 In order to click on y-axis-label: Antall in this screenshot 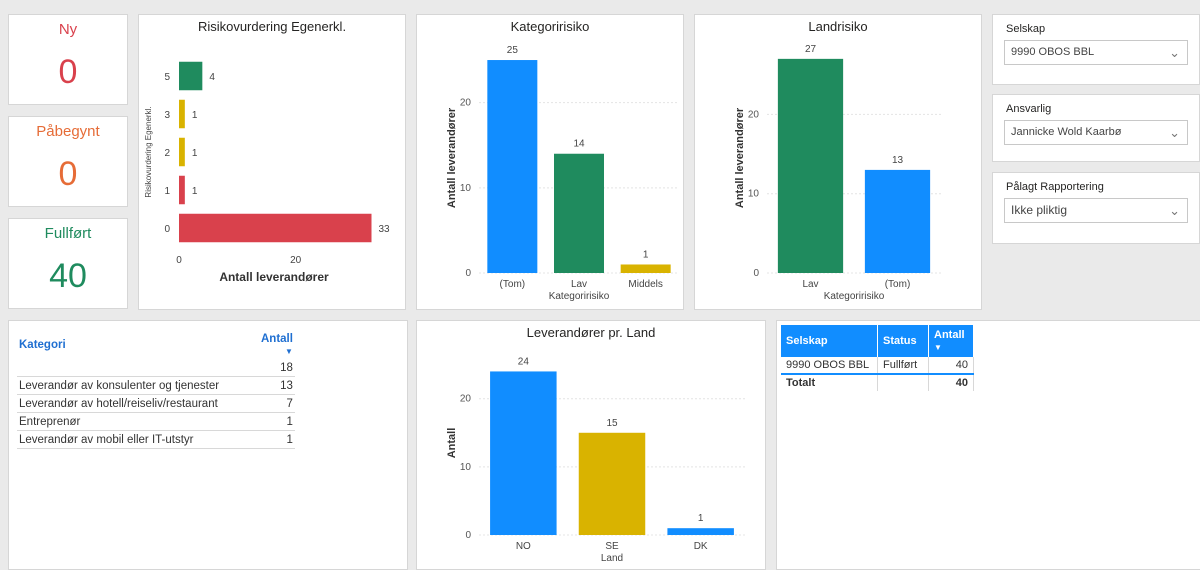, I will do `click(452, 443)`.